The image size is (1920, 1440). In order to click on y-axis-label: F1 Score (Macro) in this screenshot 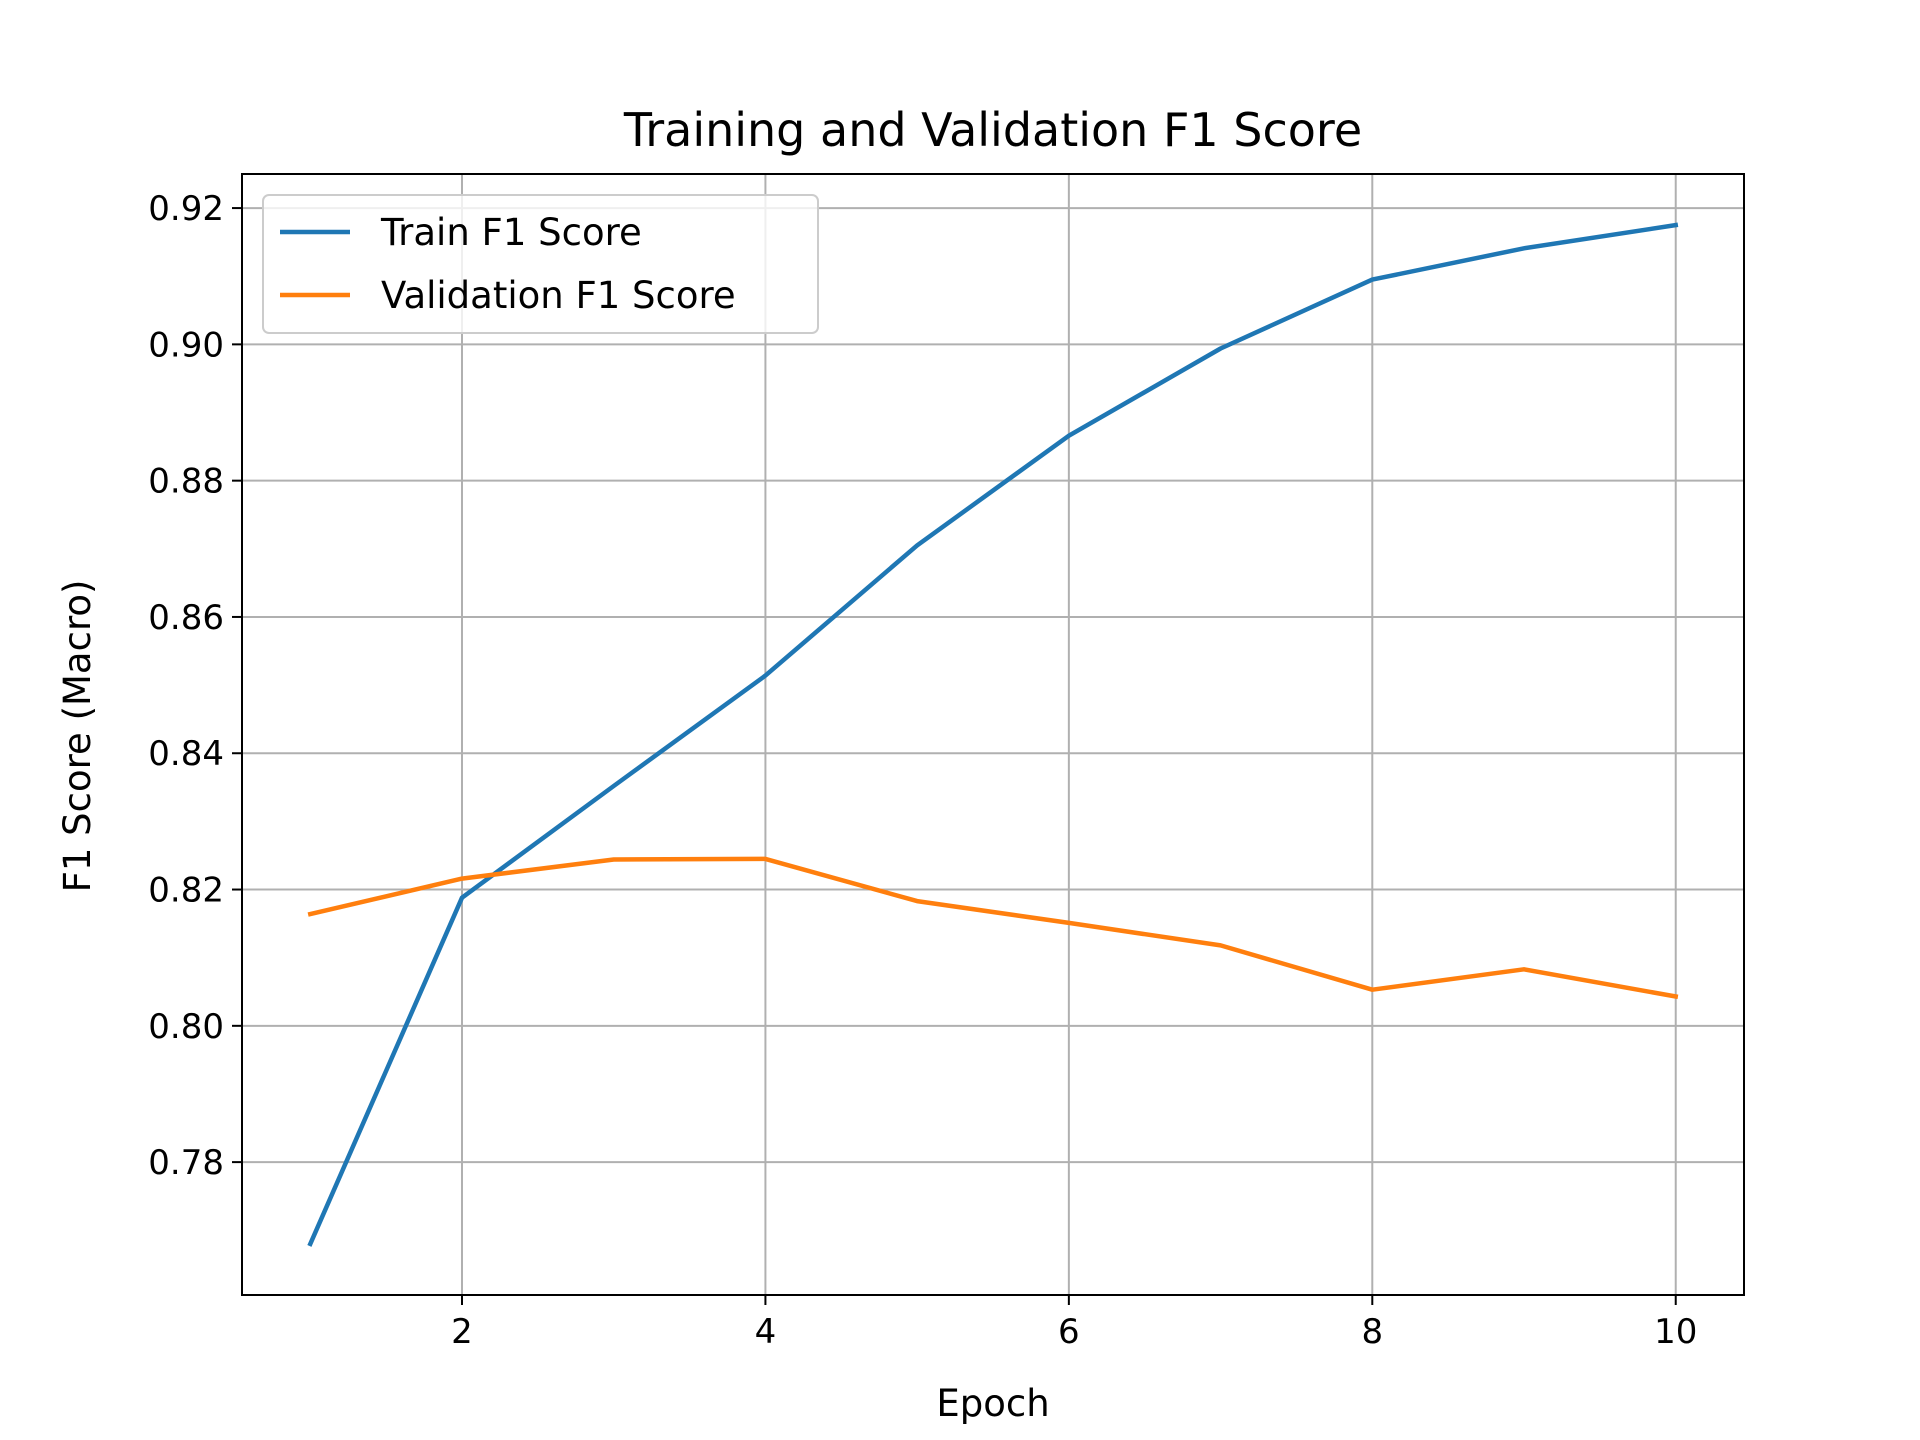, I will do `click(77, 736)`.